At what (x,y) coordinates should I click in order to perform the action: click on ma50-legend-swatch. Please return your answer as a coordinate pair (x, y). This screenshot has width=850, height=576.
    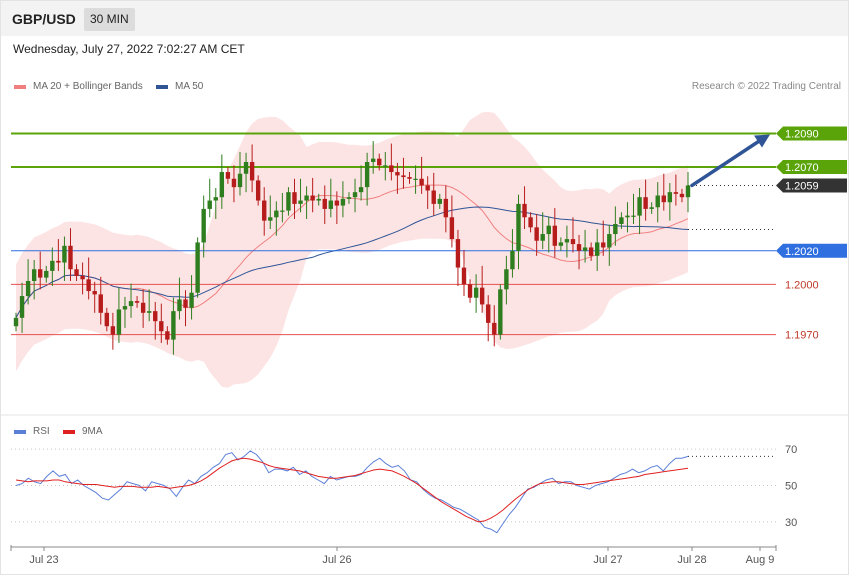
    Looking at the image, I should click on (162, 87).